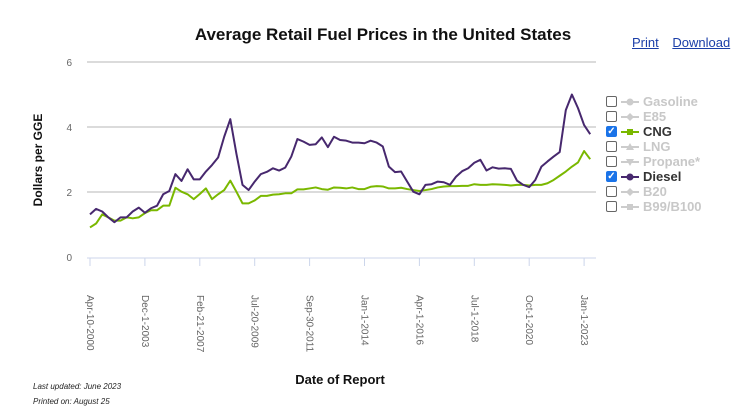  I want to click on x-tick-label: Apr-1-2016, so click(418, 320).